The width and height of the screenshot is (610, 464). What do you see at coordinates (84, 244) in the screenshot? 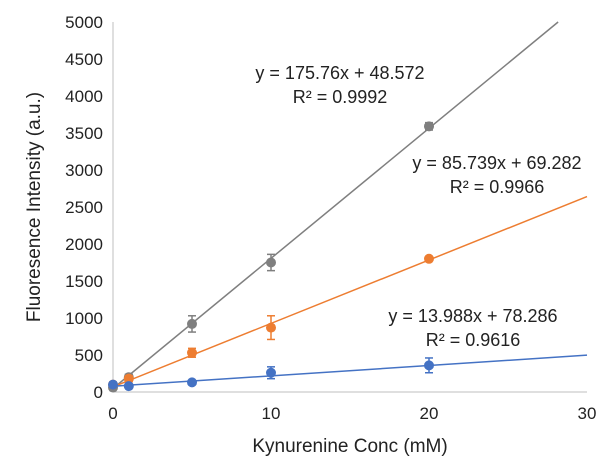
I see `y-tick-label: 2000` at bounding box center [84, 244].